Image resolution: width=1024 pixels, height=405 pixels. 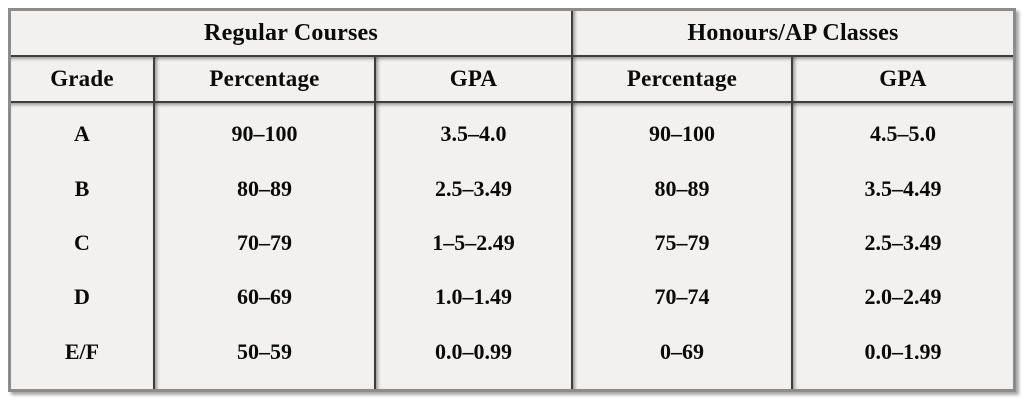 What do you see at coordinates (903, 134) in the screenshot?
I see `table-cell: 4.5–5.0` at bounding box center [903, 134].